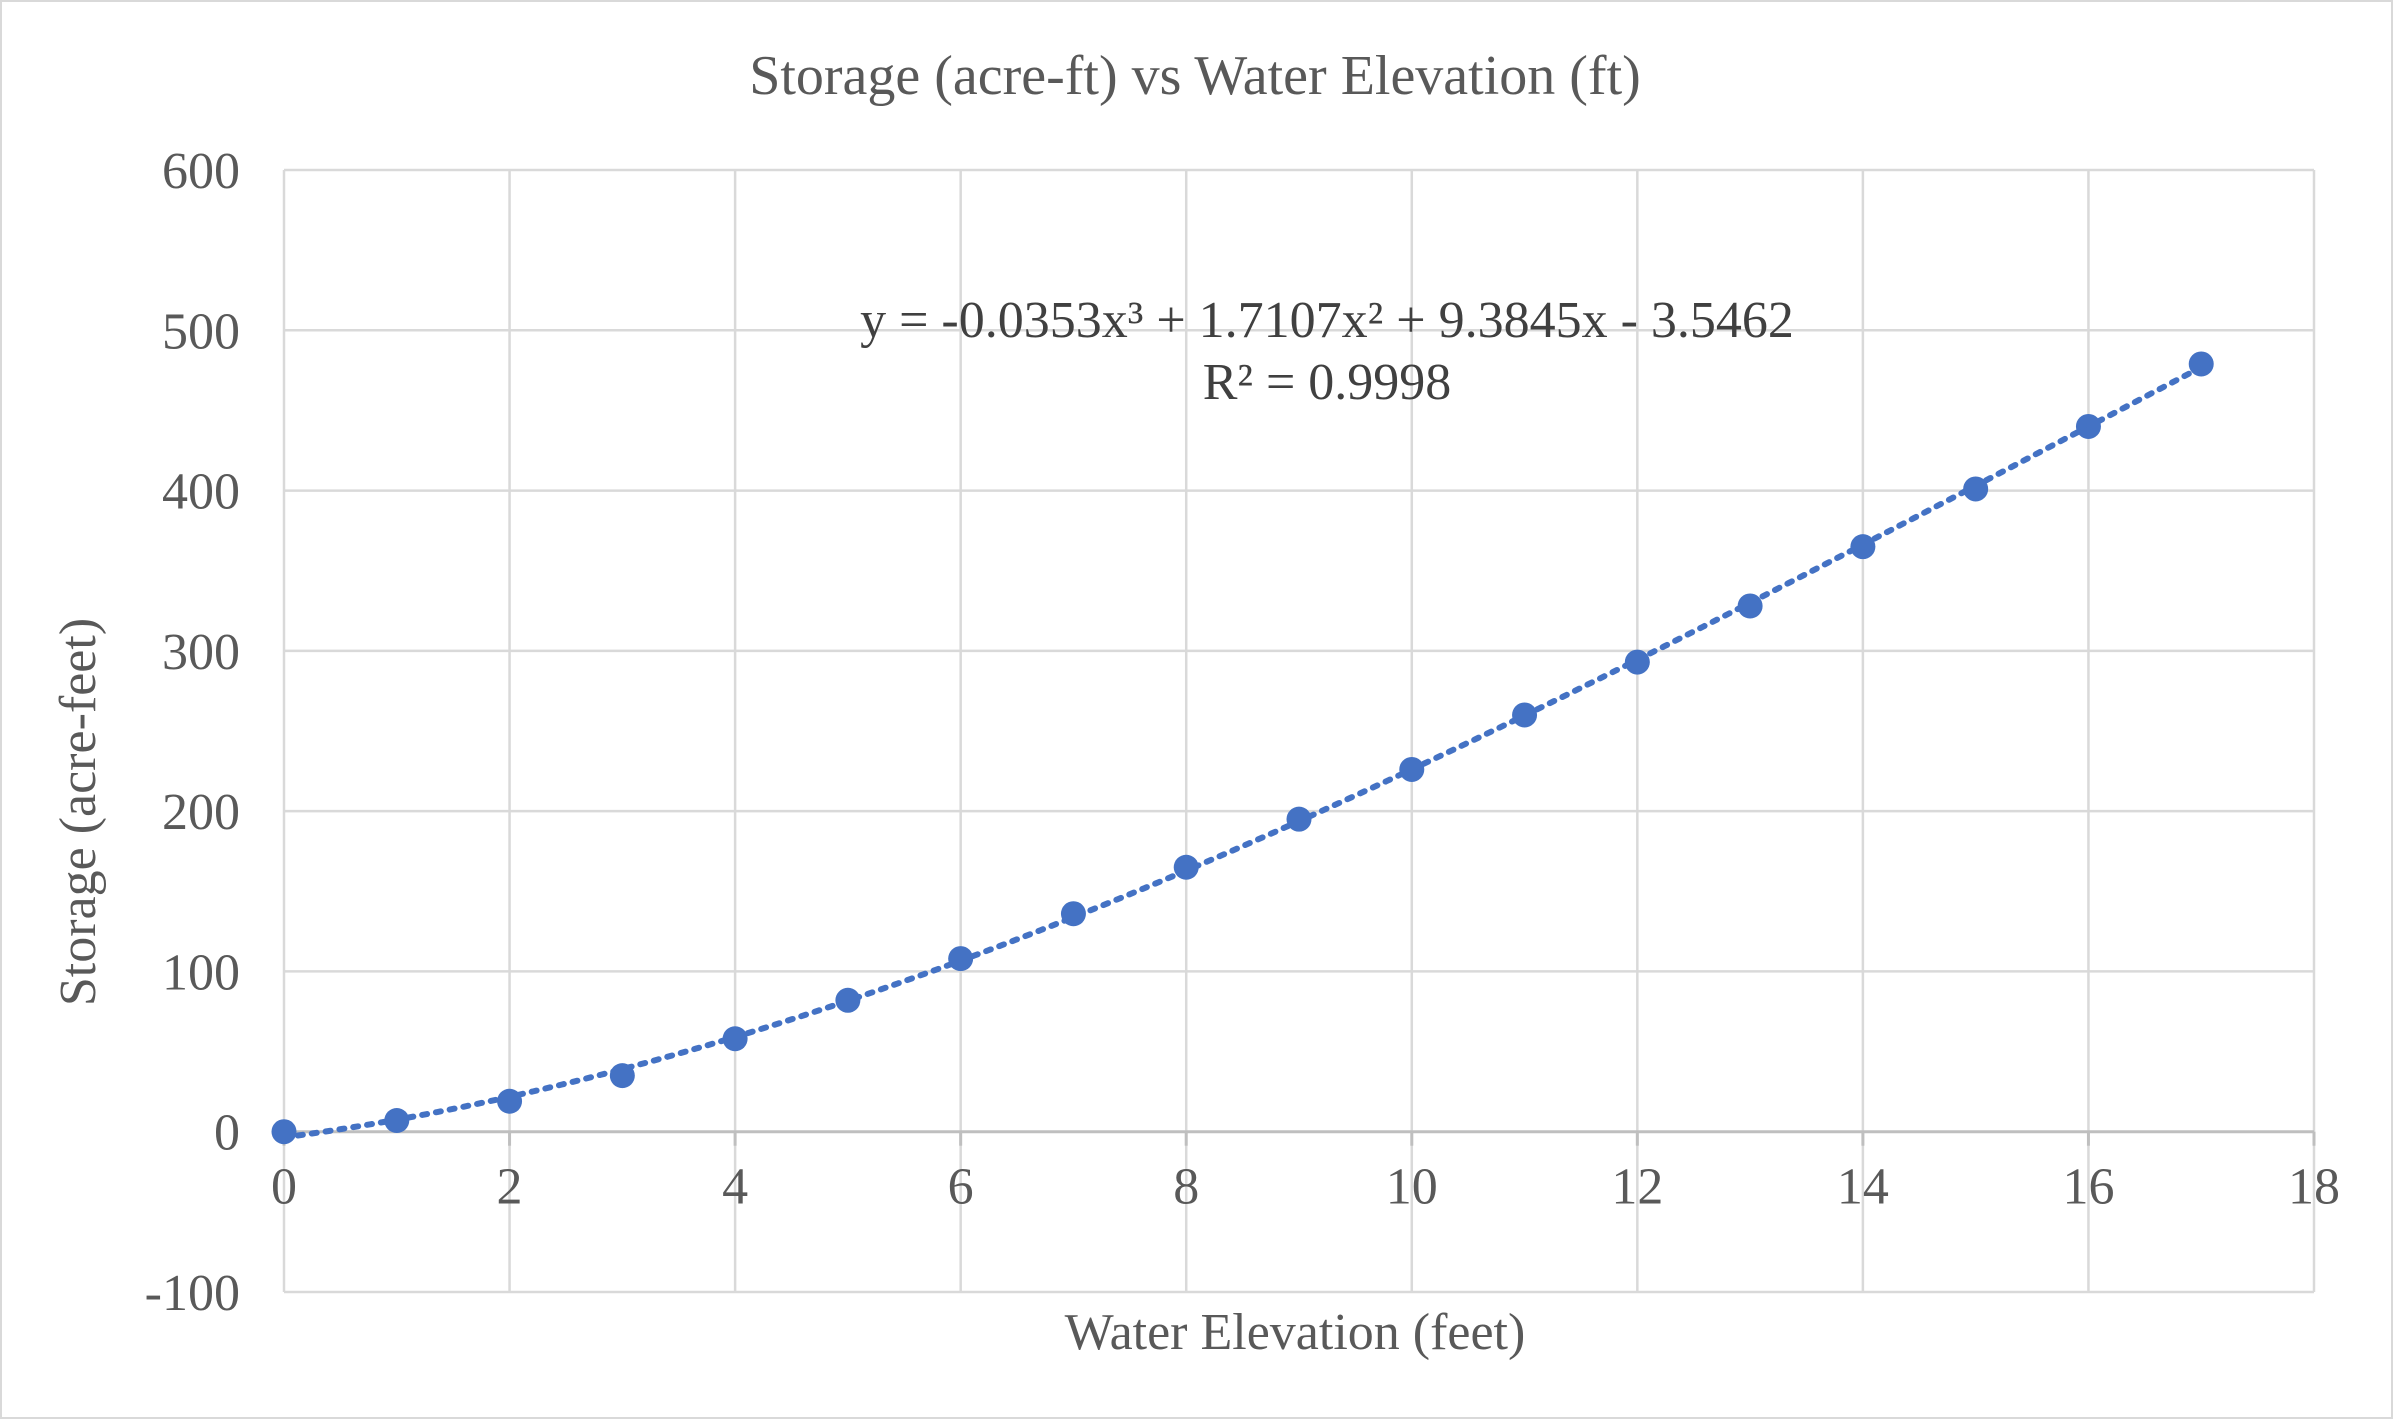 The image size is (2393, 1419). What do you see at coordinates (1186, 1187) in the screenshot?
I see `x-tick-label: 8` at bounding box center [1186, 1187].